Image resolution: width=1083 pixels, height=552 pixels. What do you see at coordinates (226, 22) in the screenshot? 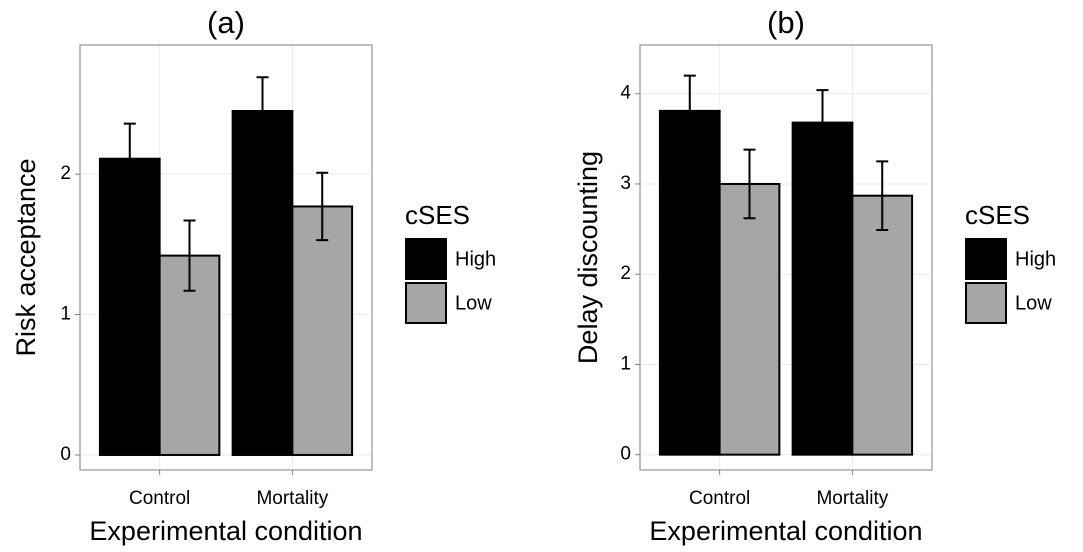
I see `chart-title: (a)` at bounding box center [226, 22].